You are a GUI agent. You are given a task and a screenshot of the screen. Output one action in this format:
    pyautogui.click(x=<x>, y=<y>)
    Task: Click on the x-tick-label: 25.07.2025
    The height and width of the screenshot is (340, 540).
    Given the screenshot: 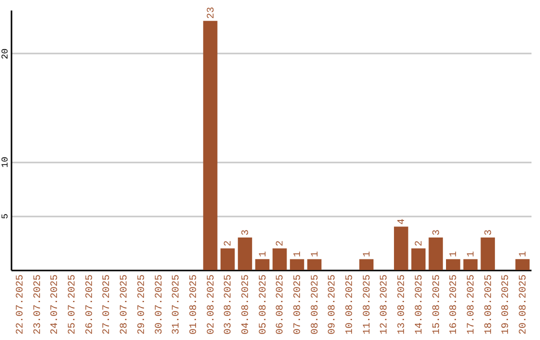 What is the action you would take?
    pyautogui.click(x=73, y=304)
    